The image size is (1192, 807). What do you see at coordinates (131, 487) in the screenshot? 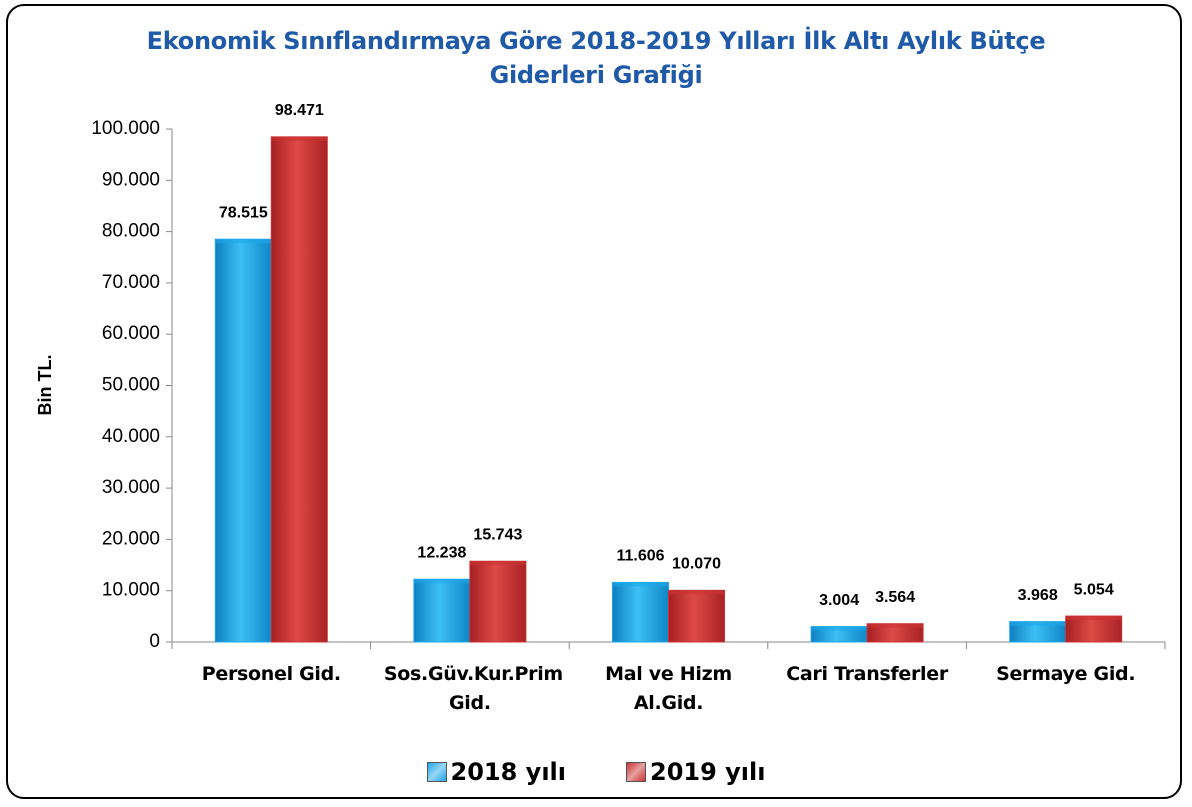
I see `y-tick-label: 30.000` at bounding box center [131, 487].